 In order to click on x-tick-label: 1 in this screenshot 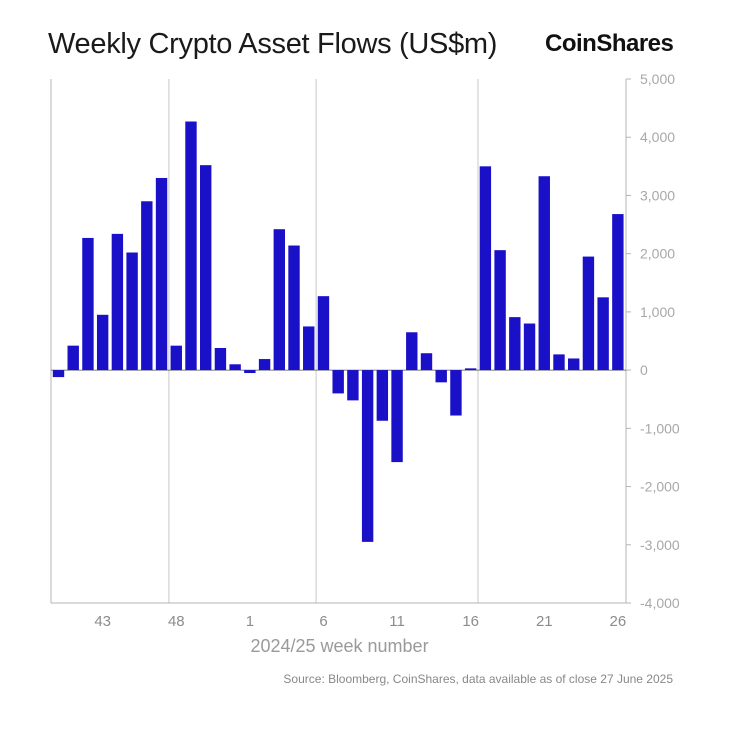, I will do `click(250, 621)`.